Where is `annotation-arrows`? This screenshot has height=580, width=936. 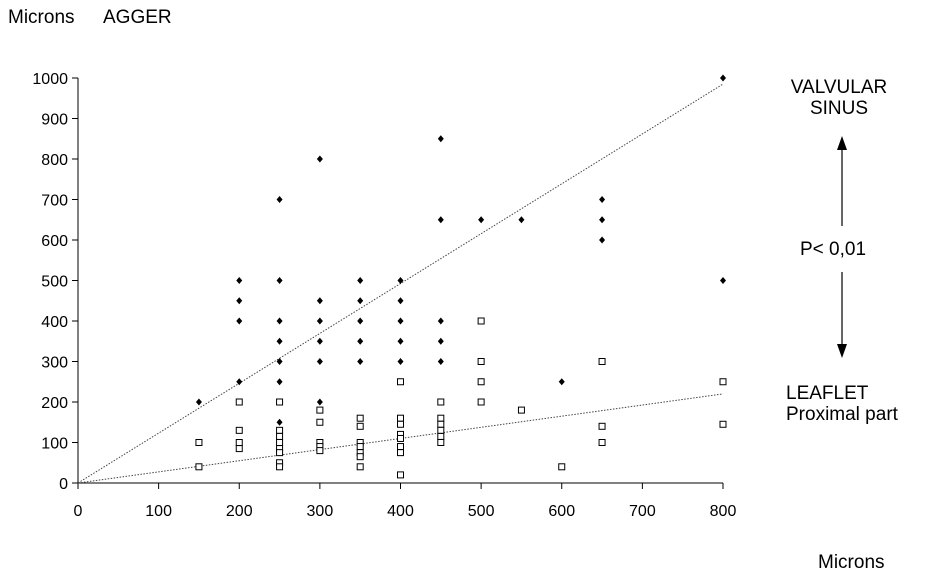 annotation-arrows is located at coordinates (842, 247).